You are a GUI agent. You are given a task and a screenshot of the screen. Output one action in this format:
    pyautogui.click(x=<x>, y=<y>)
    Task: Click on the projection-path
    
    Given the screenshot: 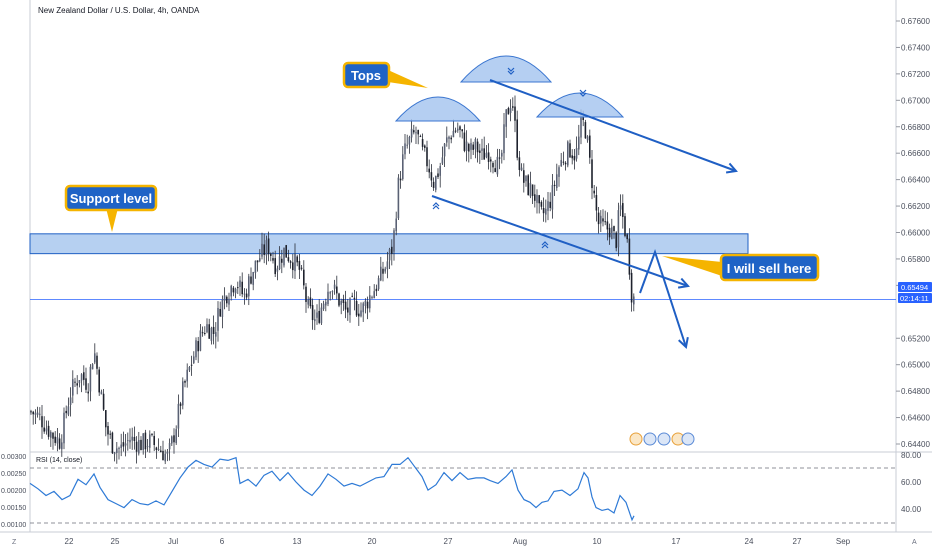 What is the action you would take?
    pyautogui.click(x=663, y=298)
    